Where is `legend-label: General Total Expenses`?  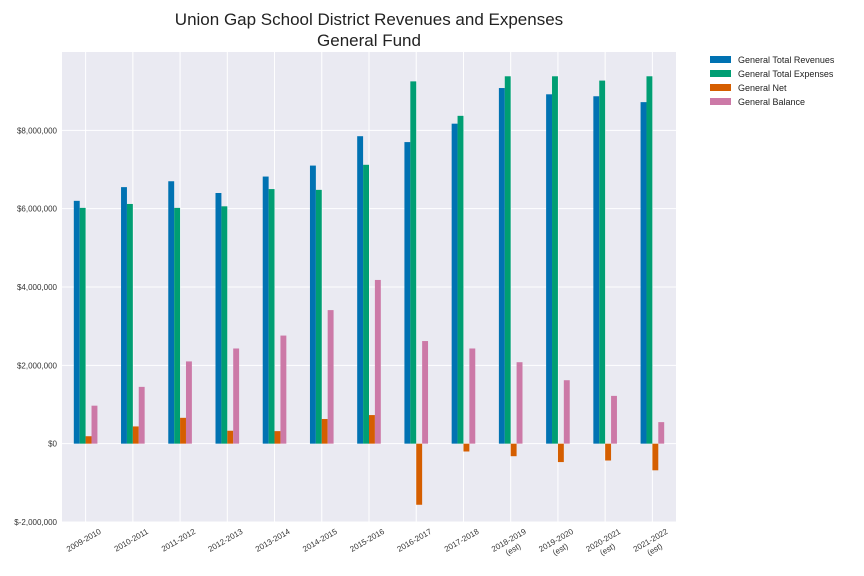
legend-label: General Total Expenses is located at coordinates (786, 74).